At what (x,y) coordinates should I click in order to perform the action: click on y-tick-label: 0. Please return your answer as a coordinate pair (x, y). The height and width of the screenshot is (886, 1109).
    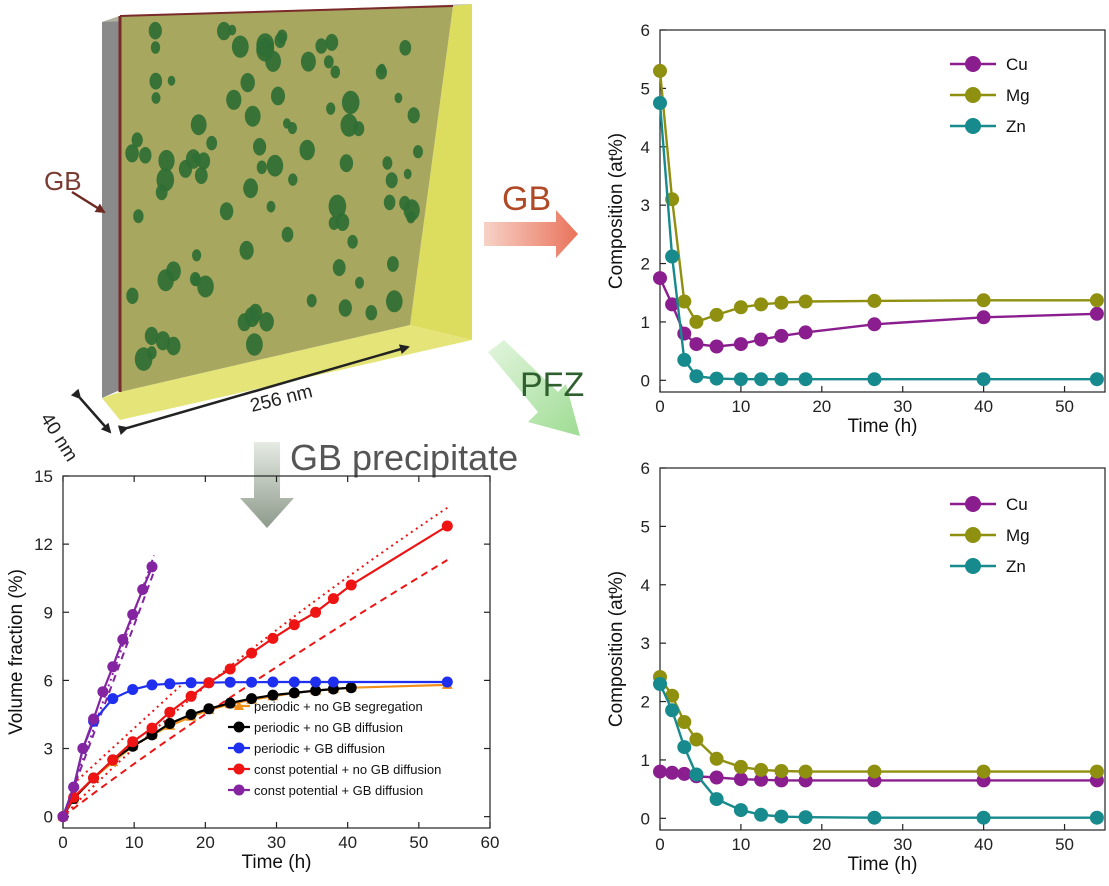
    Looking at the image, I should click on (645, 818).